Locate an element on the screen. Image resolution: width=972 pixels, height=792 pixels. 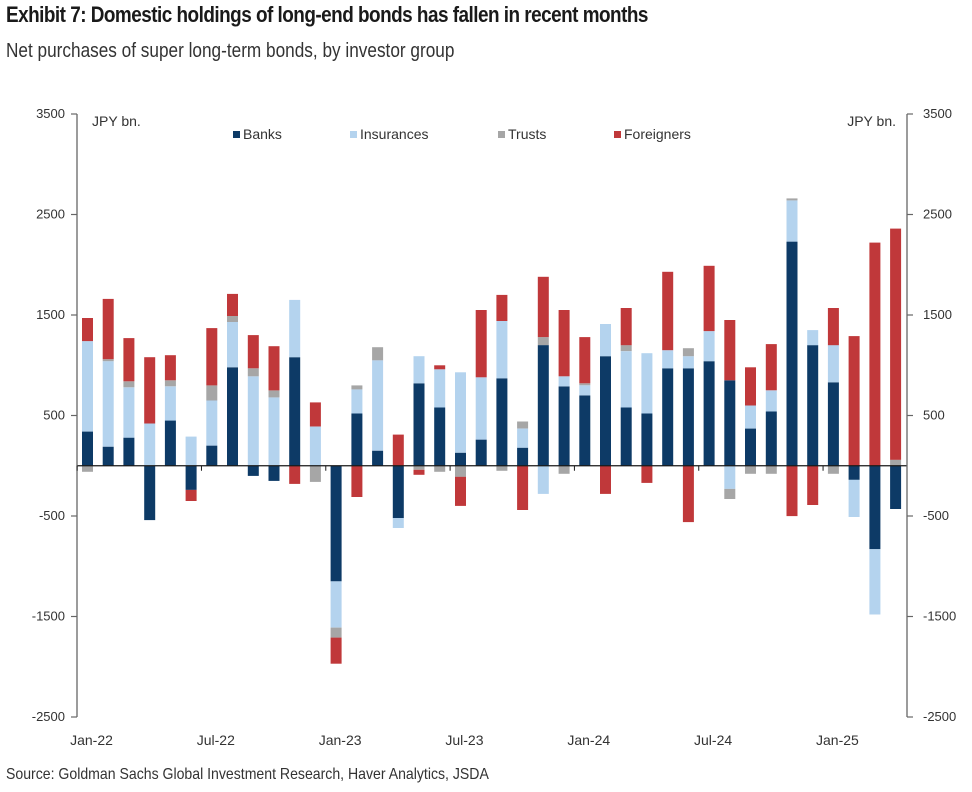
legend-label-banks: Banks is located at coordinates (262, 134).